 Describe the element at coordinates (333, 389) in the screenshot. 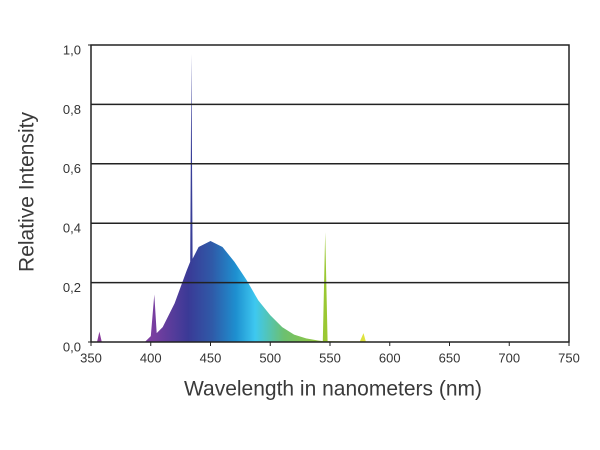

I see `x-axis-title: Wavelength in nanometers (nm)` at that location.